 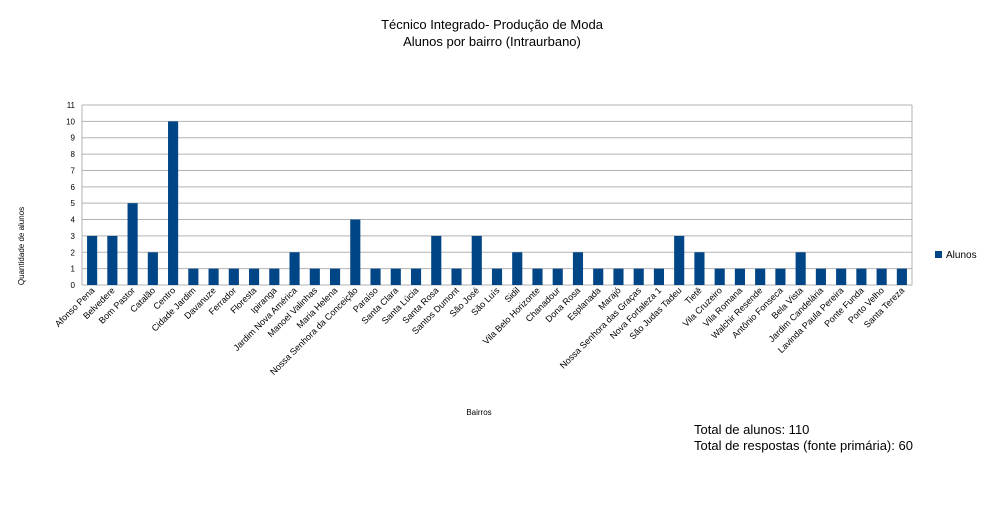 I want to click on total-responses-text: Total de respostas (fonte primária): 60, so click(x=803, y=445).